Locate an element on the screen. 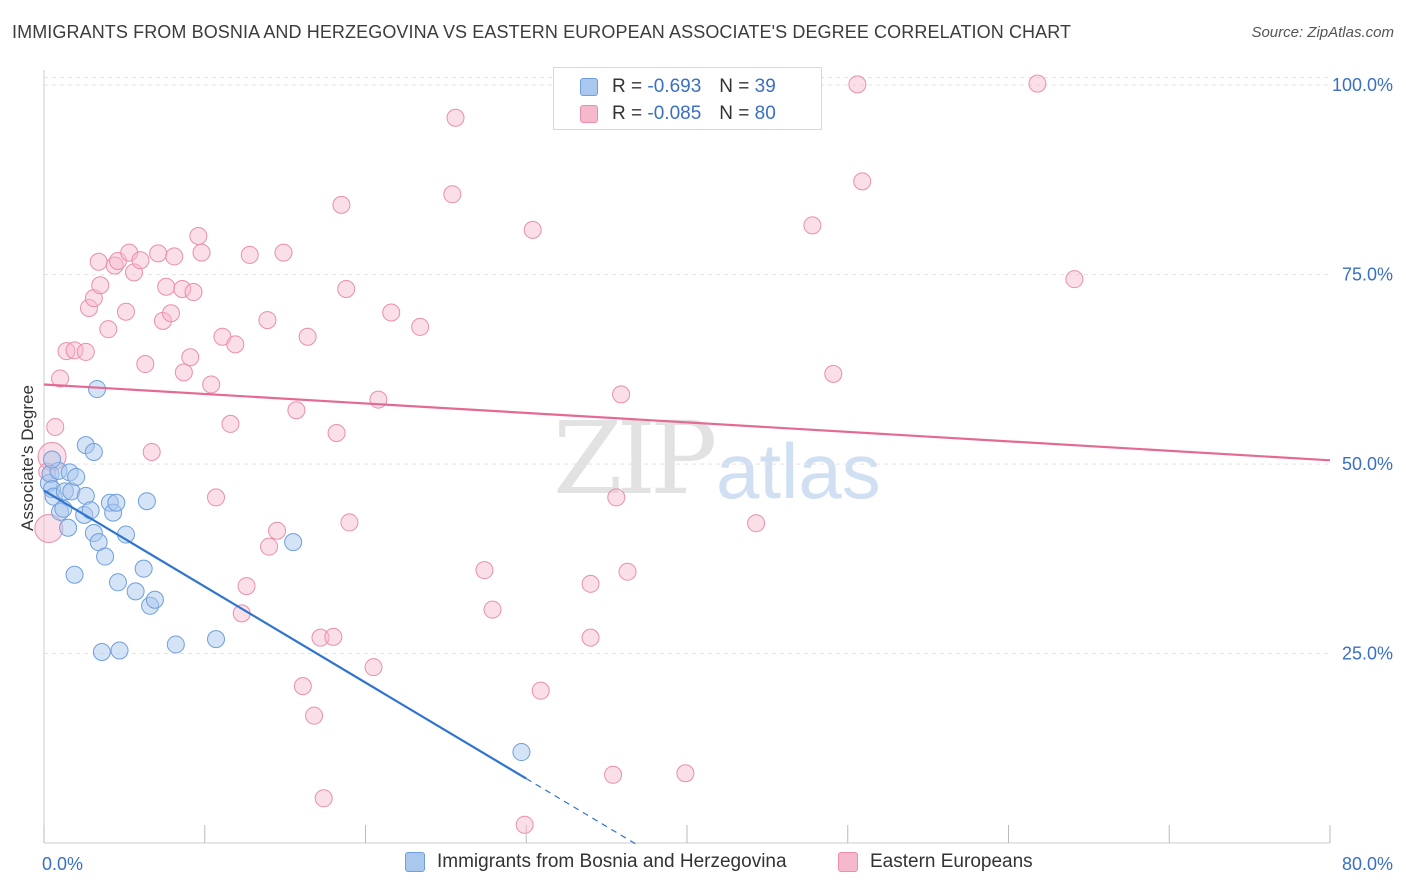  legend-row-series2: R = -0.085 N = 80 is located at coordinates (678, 114).